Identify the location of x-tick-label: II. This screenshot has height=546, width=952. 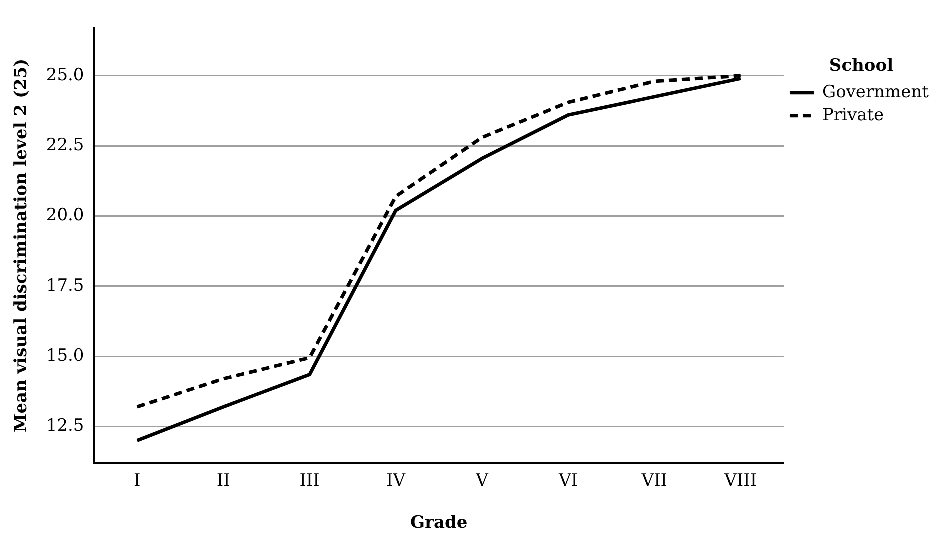
(223, 480).